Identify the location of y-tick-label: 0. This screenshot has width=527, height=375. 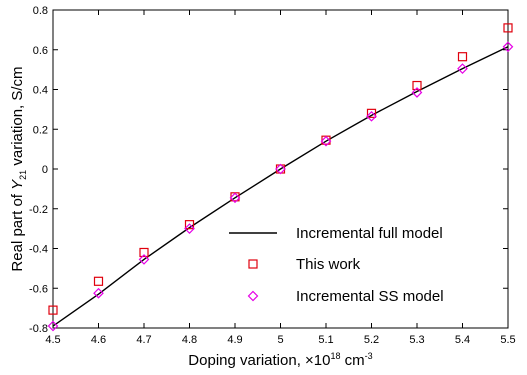
(45, 170).